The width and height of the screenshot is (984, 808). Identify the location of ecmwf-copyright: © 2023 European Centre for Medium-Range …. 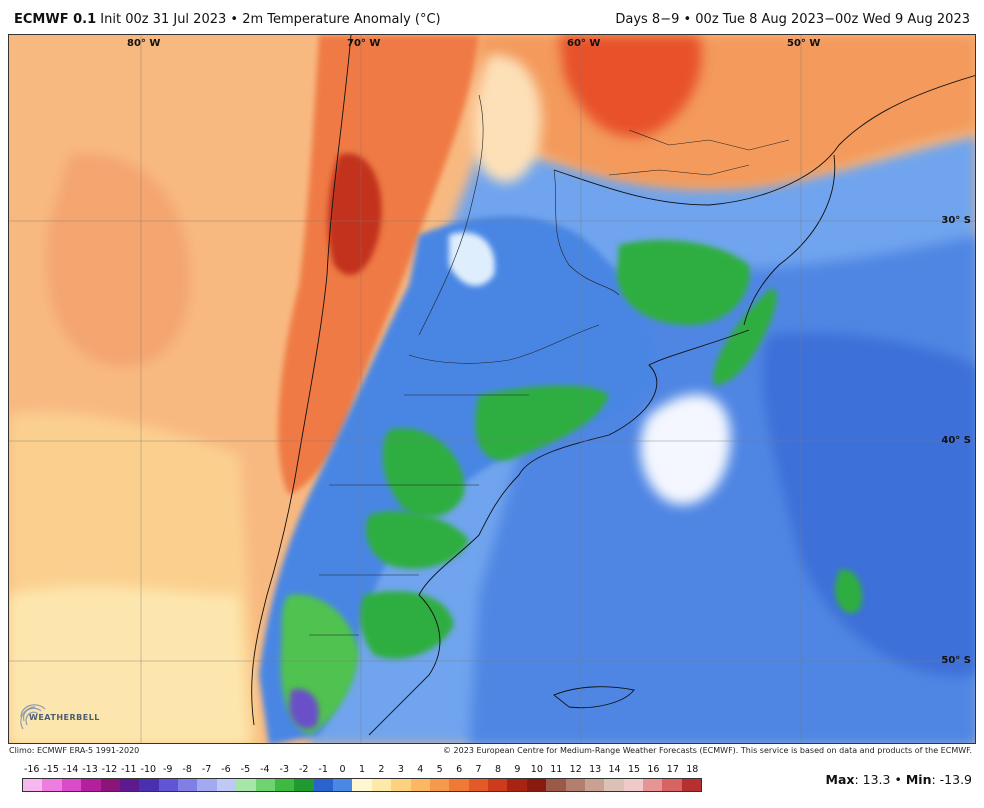
(707, 750).